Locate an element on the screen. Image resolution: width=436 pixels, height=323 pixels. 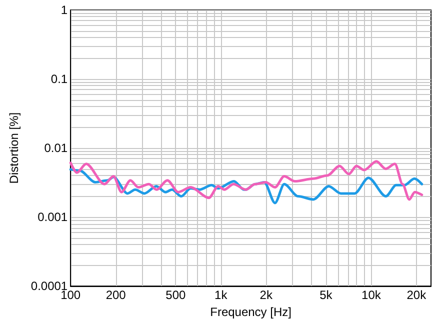
y-tick-label: 1 is located at coordinates (64, 10).